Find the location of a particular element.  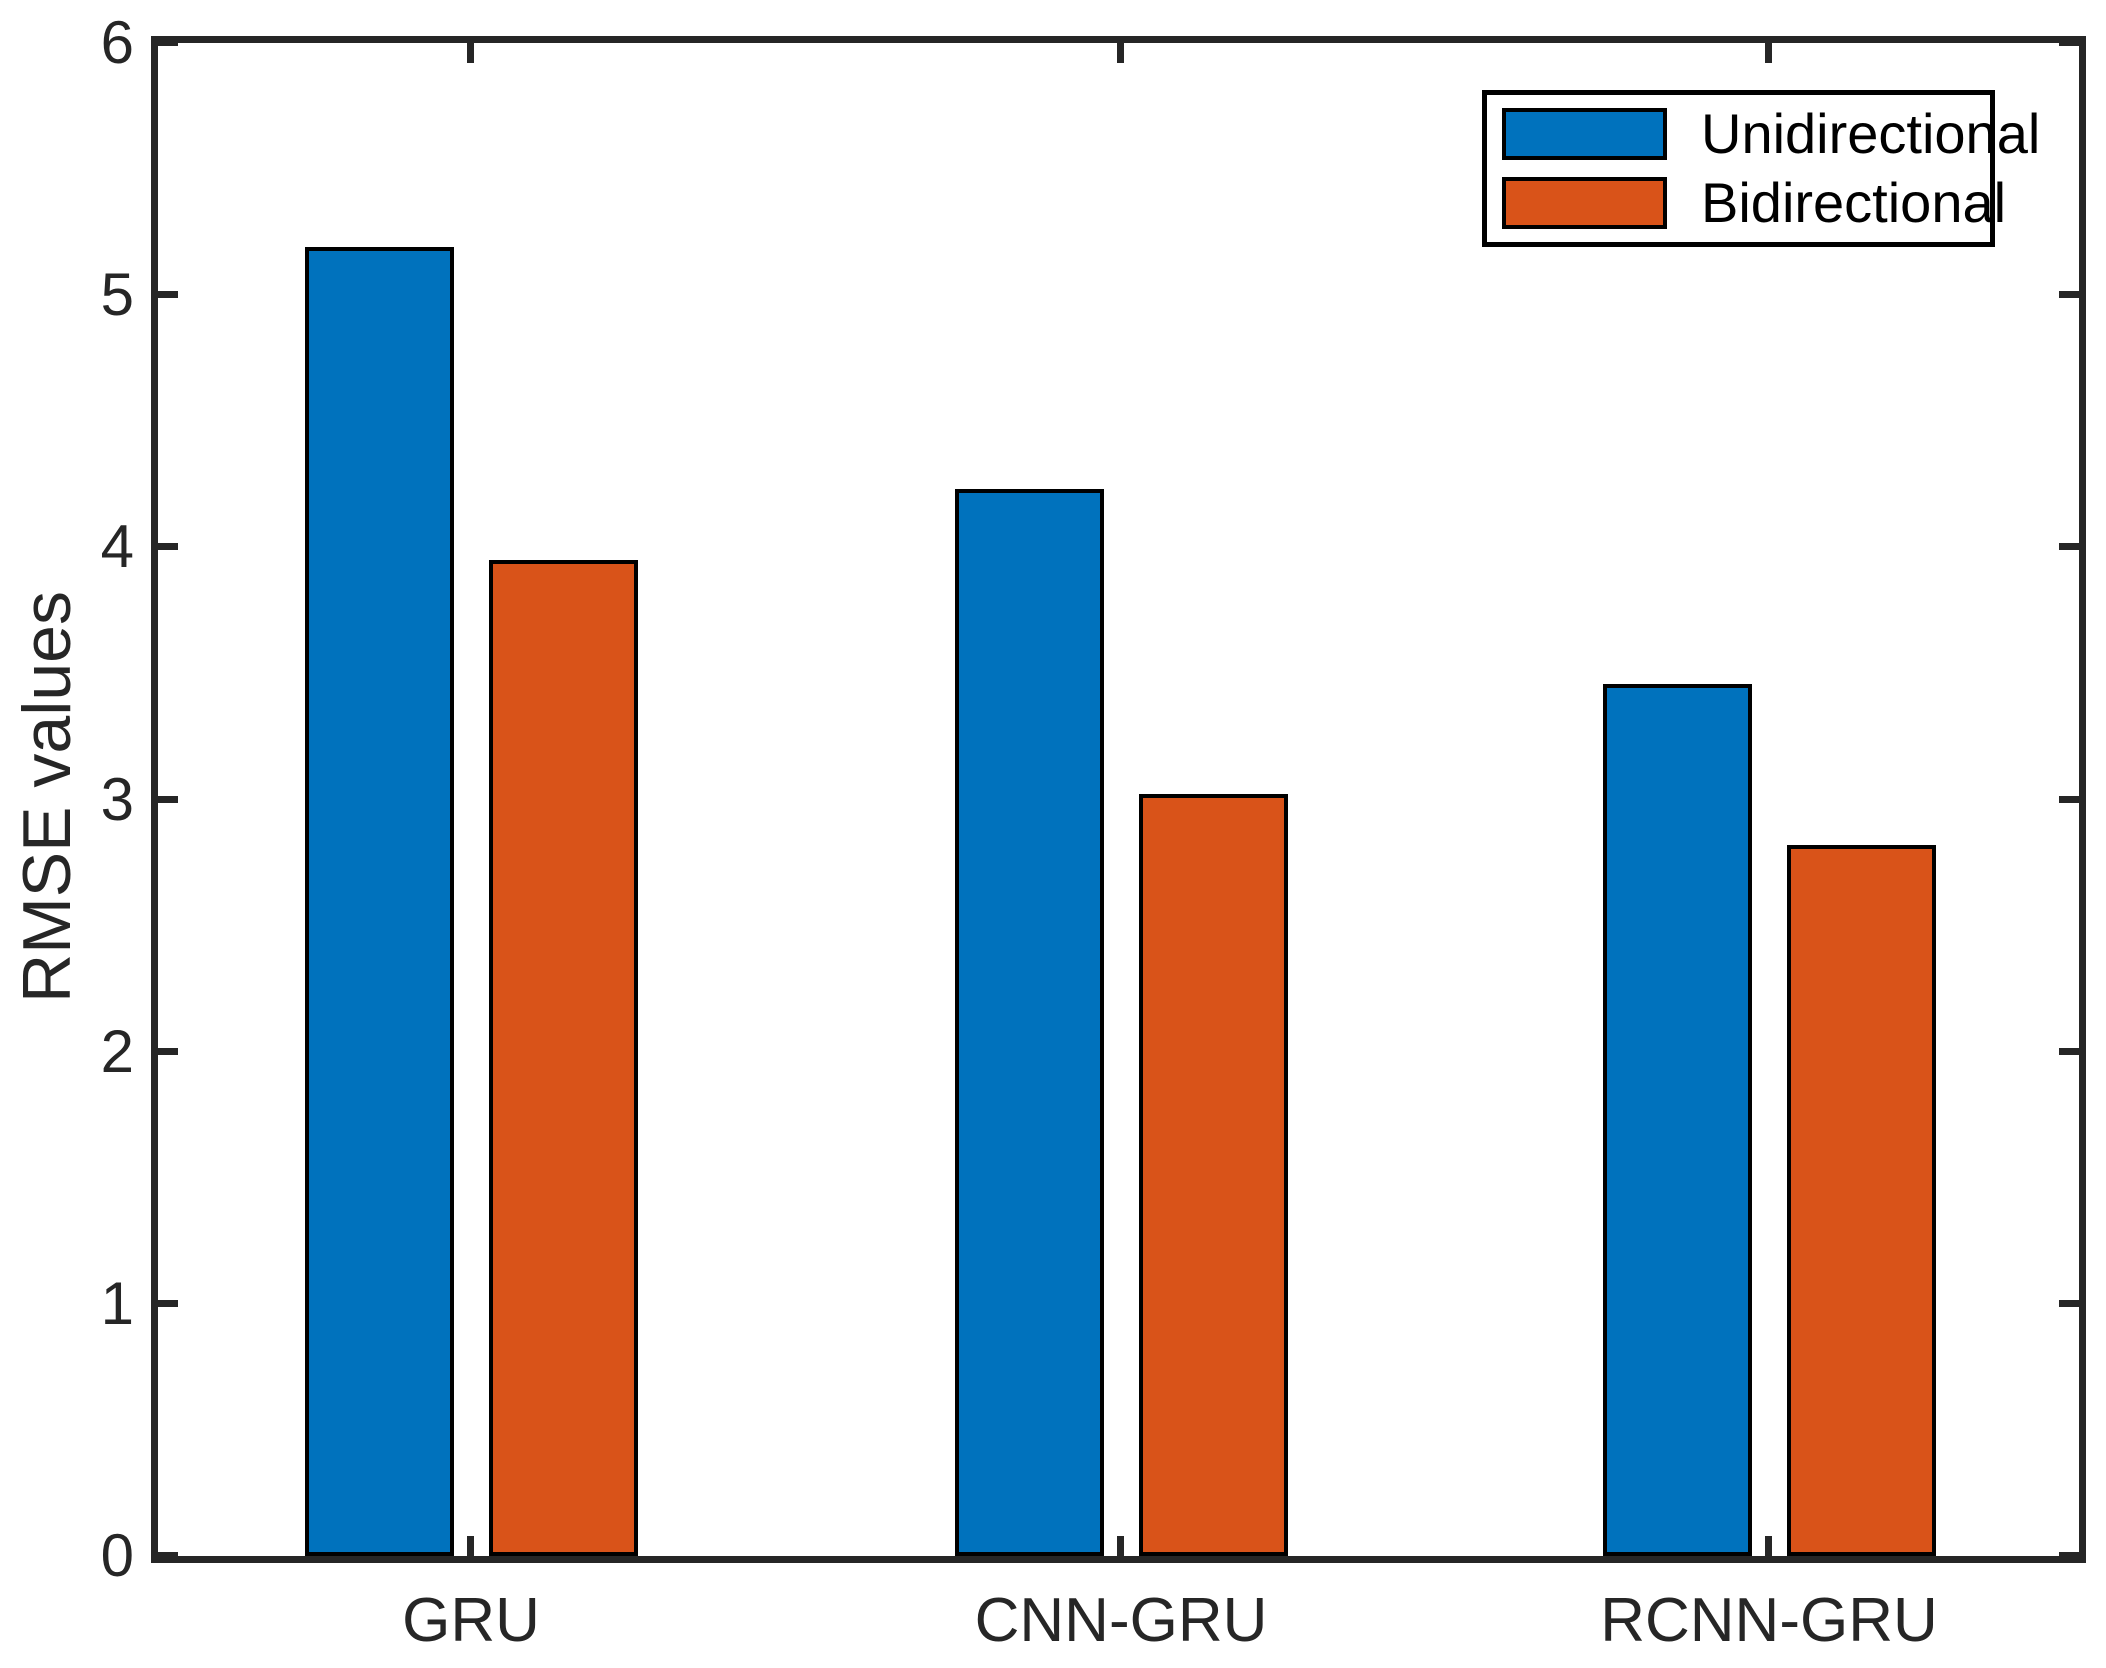

y-tick-label: 3 is located at coordinates (117, 799).